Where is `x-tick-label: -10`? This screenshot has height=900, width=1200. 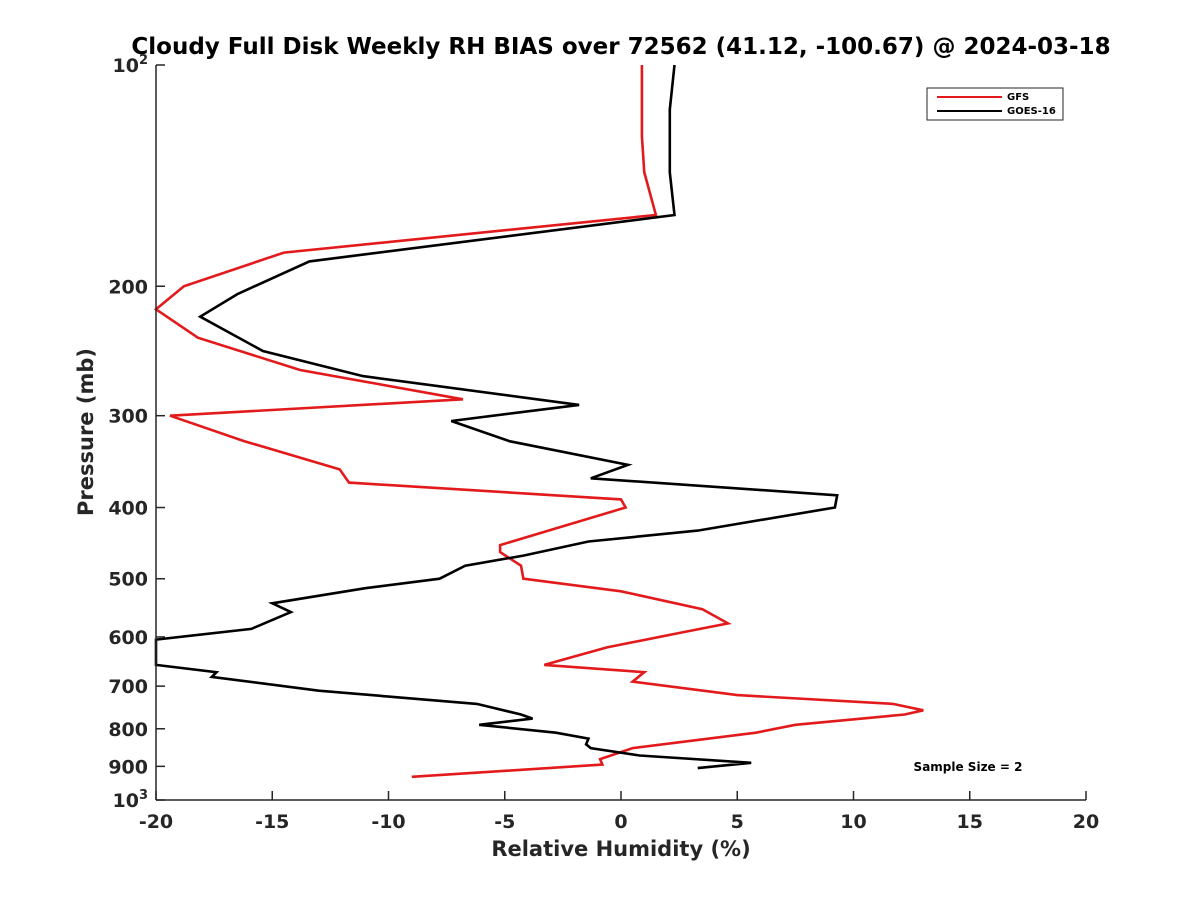
x-tick-label: -10 is located at coordinates (388, 822).